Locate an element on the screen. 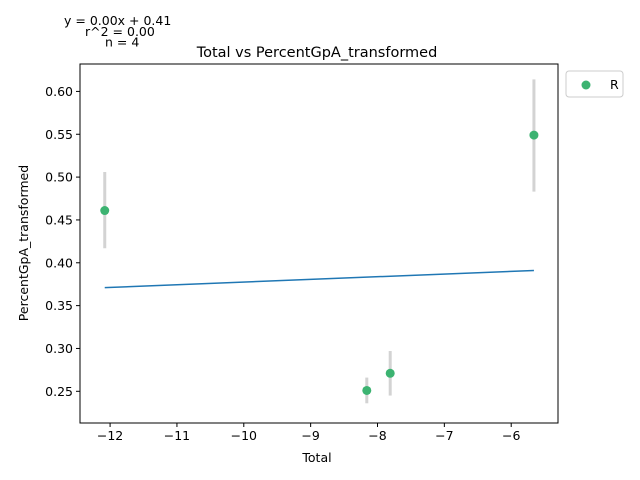 The height and width of the screenshot is (480, 640). y-tick-label: 0.40 is located at coordinates (59, 262).